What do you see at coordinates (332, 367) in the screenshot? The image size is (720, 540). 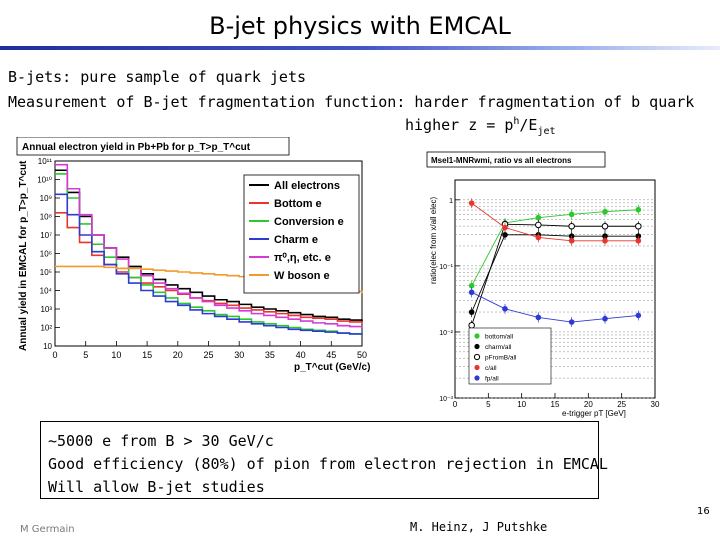 I see `chart-a-xlabel: p_T^cut (GeV/c)` at bounding box center [332, 367].